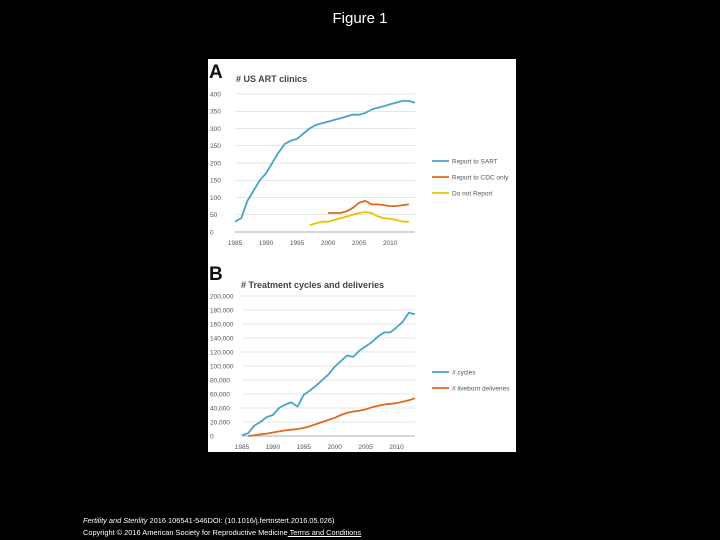 Image resolution: width=720 pixels, height=540 pixels. I want to click on chart-title-0: # US ART clinics, so click(271, 79).